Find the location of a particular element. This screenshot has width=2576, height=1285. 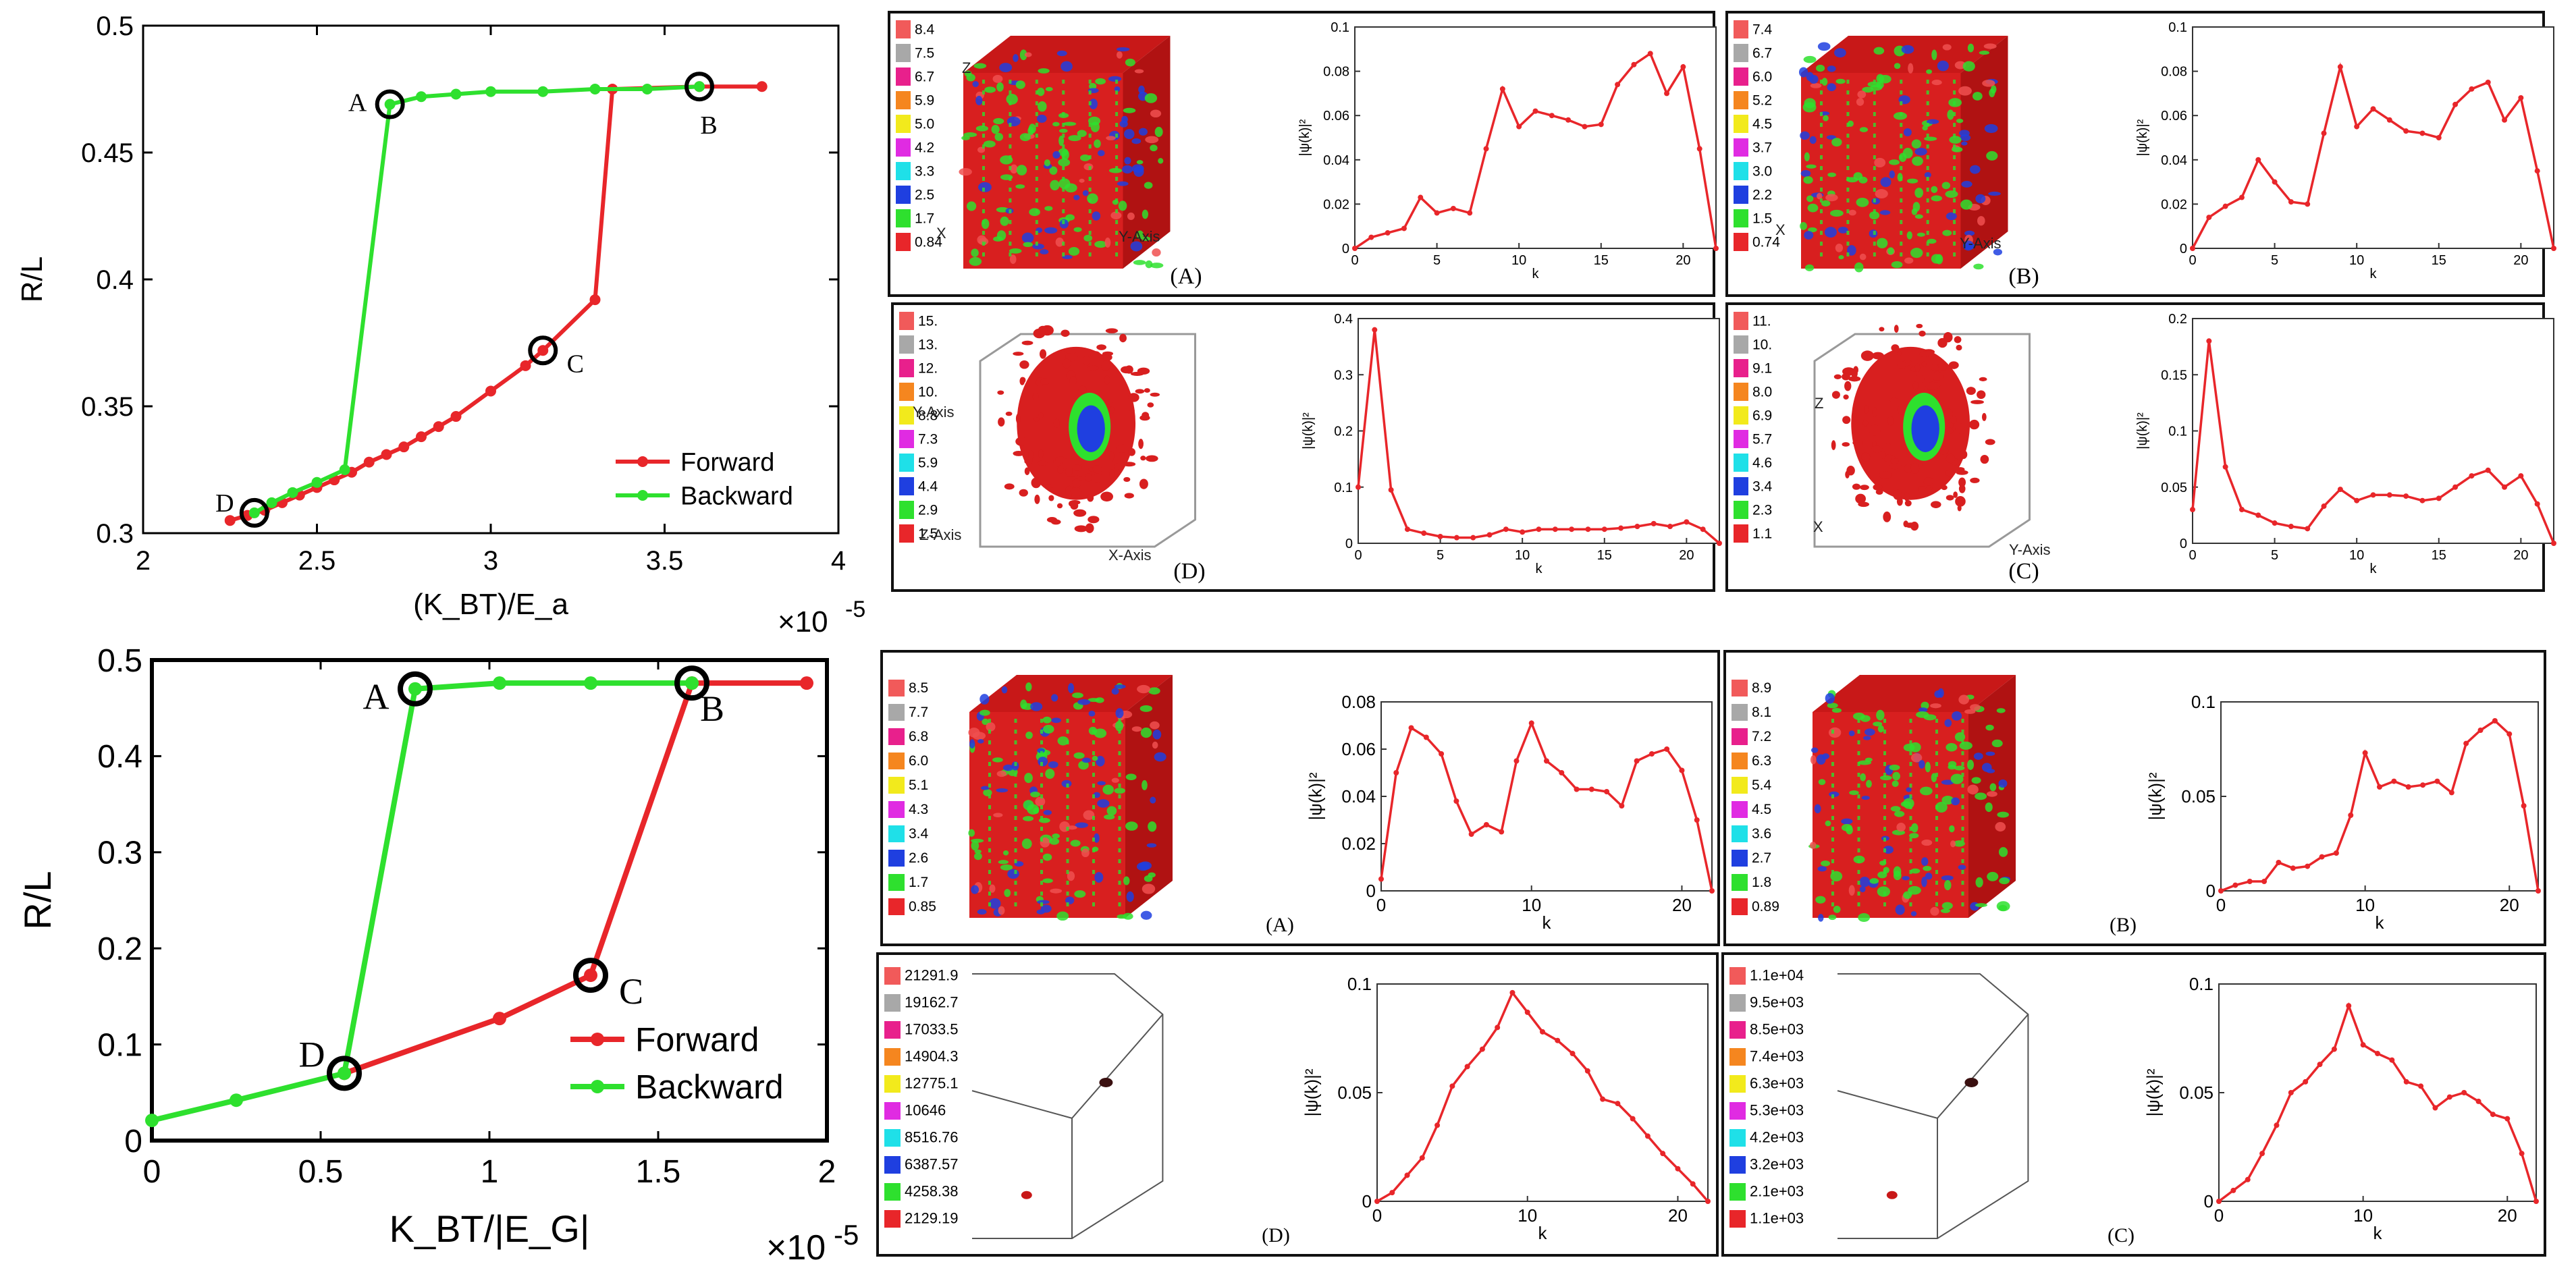

colorbar-label: 6.7 is located at coordinates (924, 77).